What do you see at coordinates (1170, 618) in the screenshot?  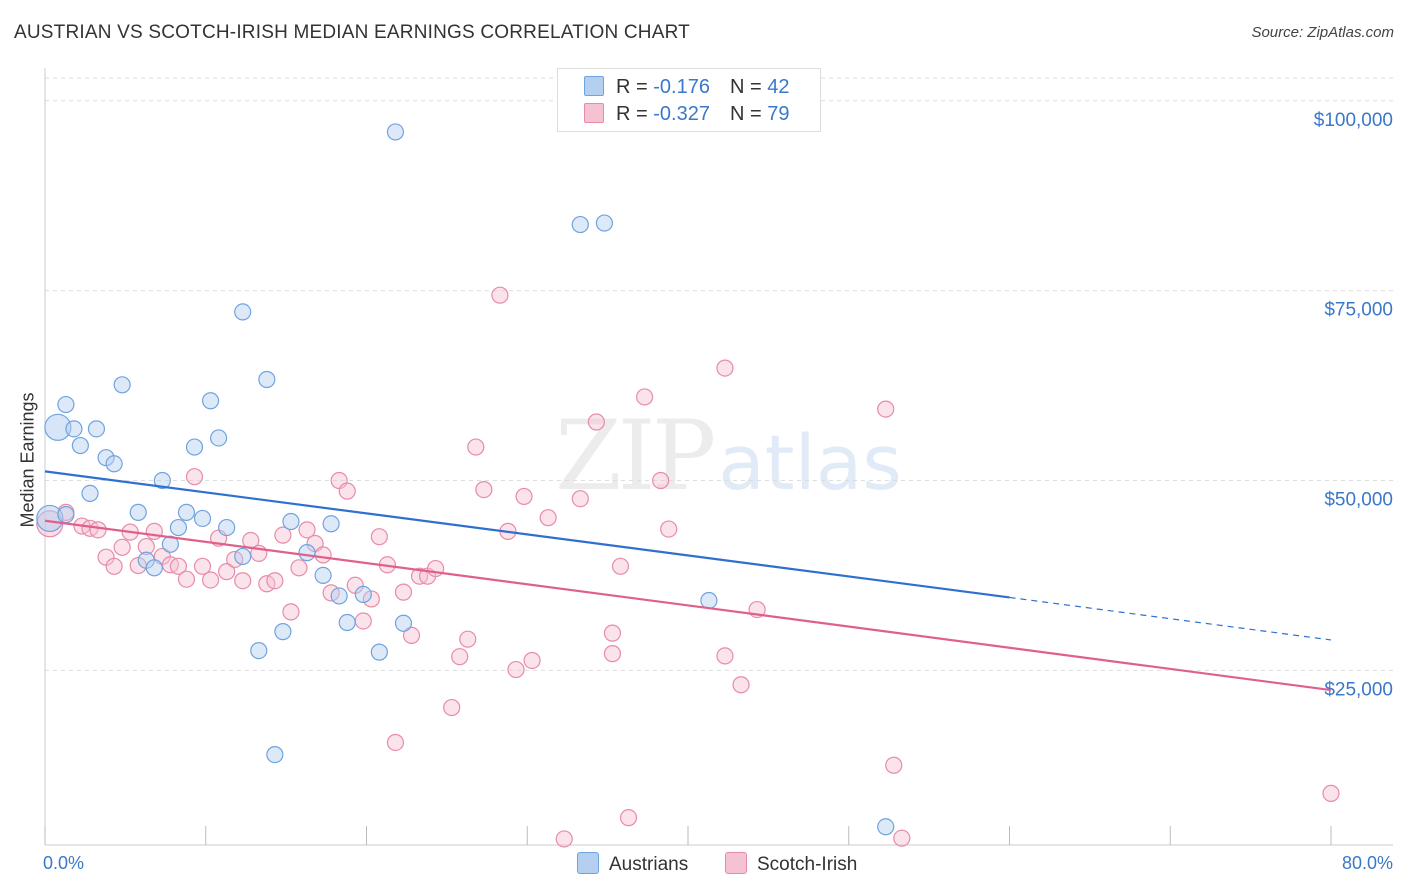 I see `austrians-trend-line-extension` at bounding box center [1170, 618].